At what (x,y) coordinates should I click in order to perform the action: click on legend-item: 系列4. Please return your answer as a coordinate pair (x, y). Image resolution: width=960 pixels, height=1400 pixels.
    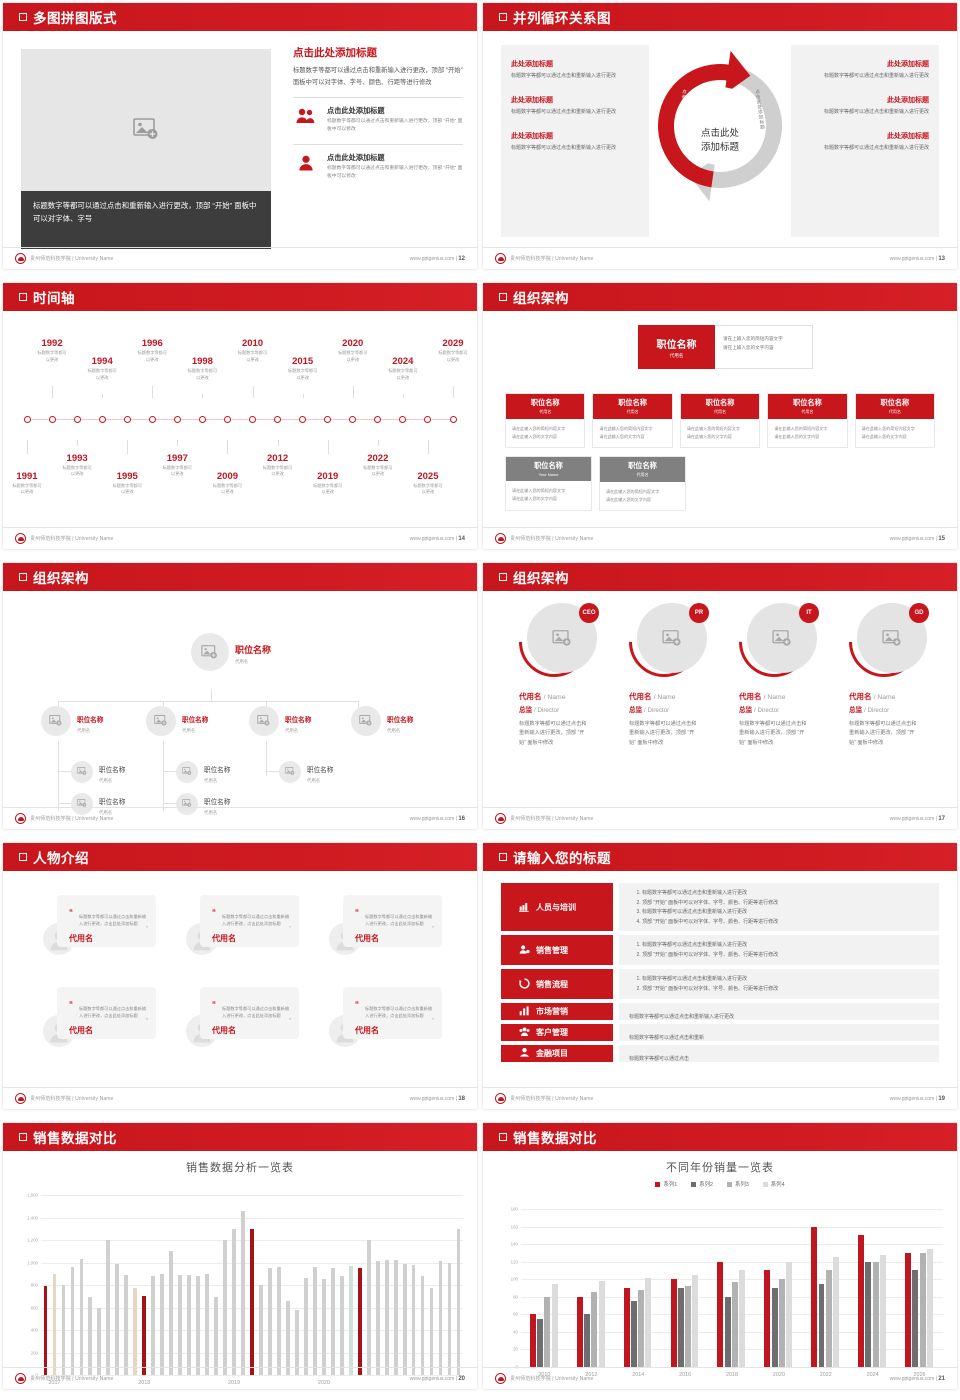
    Looking at the image, I should click on (773, 1184).